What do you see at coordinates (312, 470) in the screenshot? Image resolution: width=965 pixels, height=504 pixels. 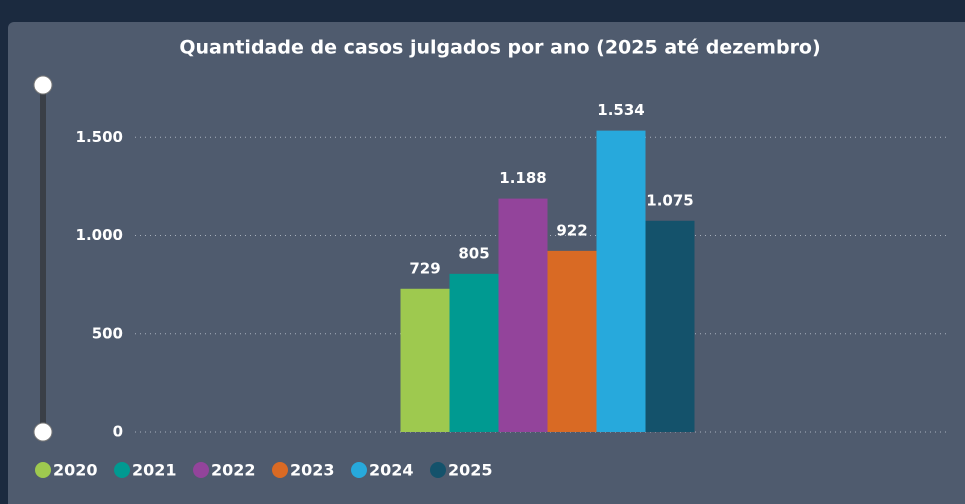 I see `legend-label: 2023` at bounding box center [312, 470].